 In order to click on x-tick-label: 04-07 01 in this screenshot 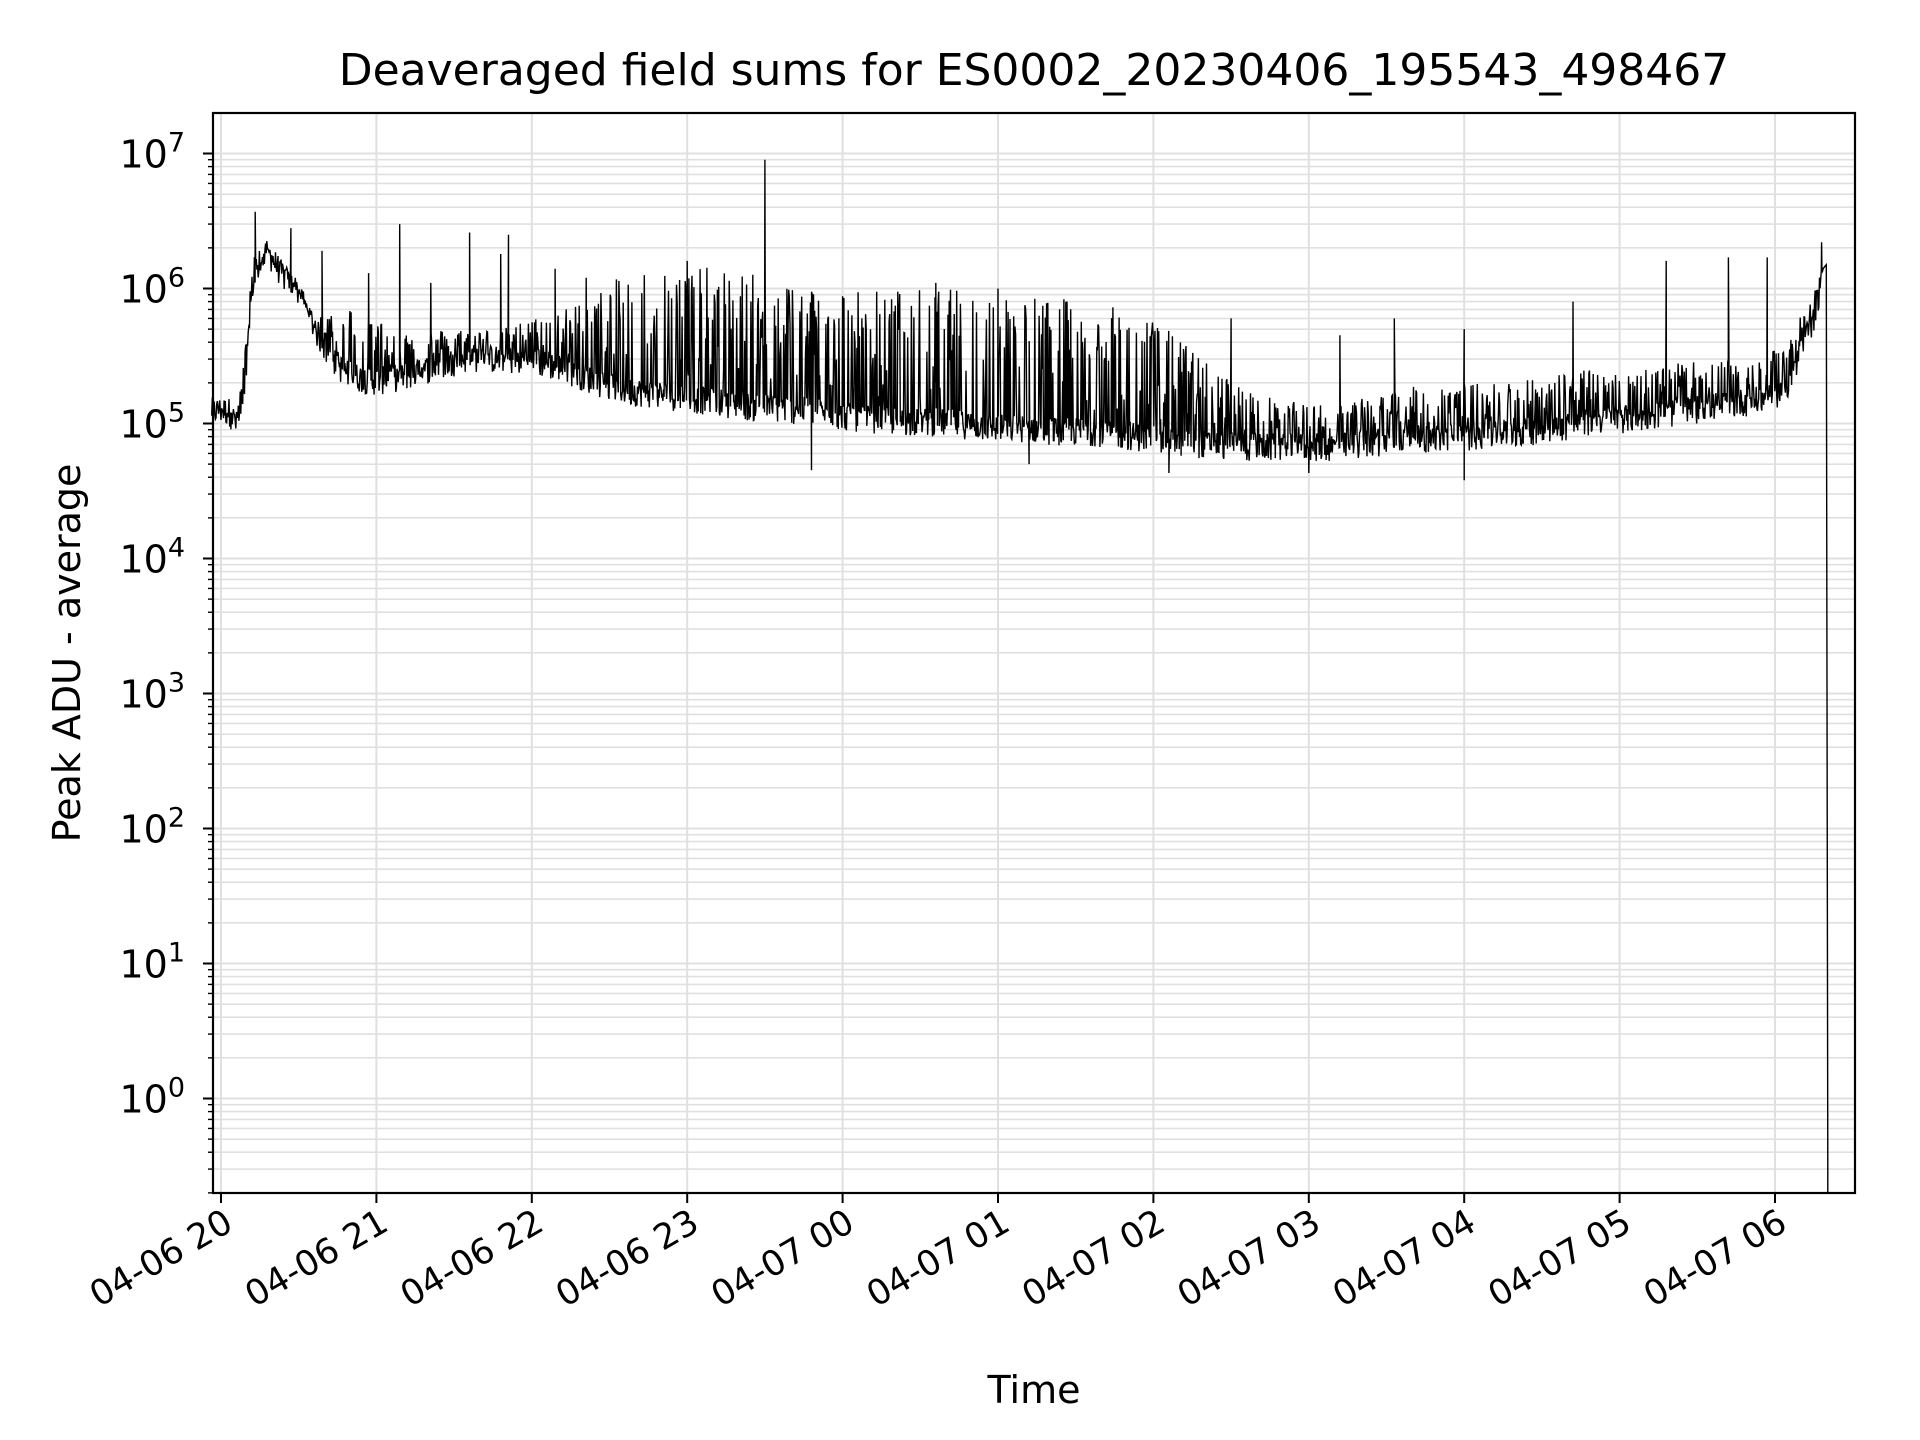, I will do `click(938, 1258)`.